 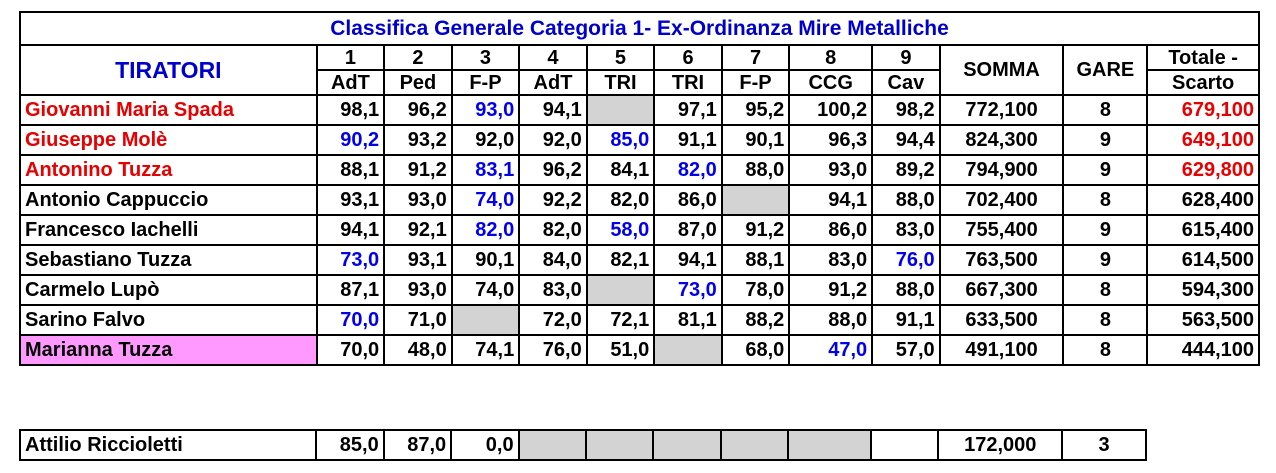 I want to click on score-cell: 71,0, so click(x=418, y=320).